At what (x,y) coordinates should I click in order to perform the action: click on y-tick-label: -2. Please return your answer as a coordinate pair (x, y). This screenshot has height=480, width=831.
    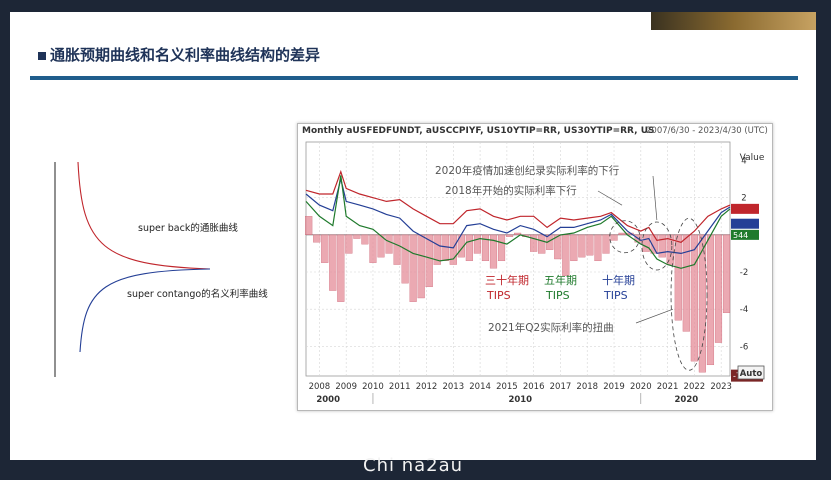
    Looking at the image, I should click on (744, 273).